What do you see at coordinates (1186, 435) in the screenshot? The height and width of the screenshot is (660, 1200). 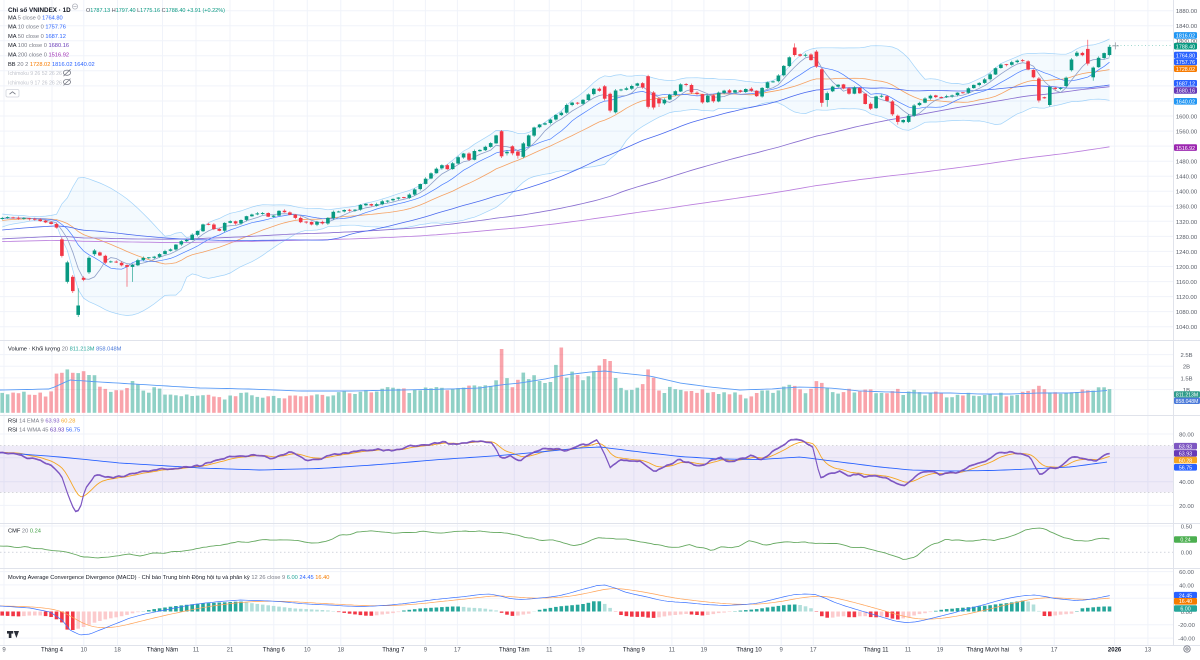 I see `svg-text: 80.00` at bounding box center [1186, 435].